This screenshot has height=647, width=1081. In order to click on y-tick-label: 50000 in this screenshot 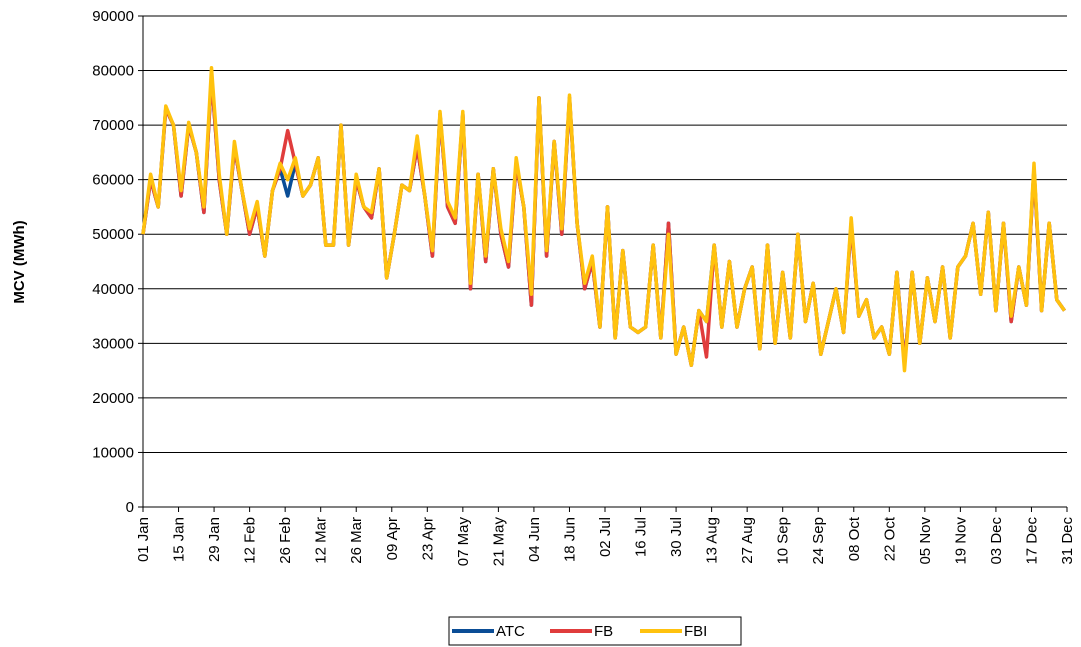, I will do `click(113, 234)`.